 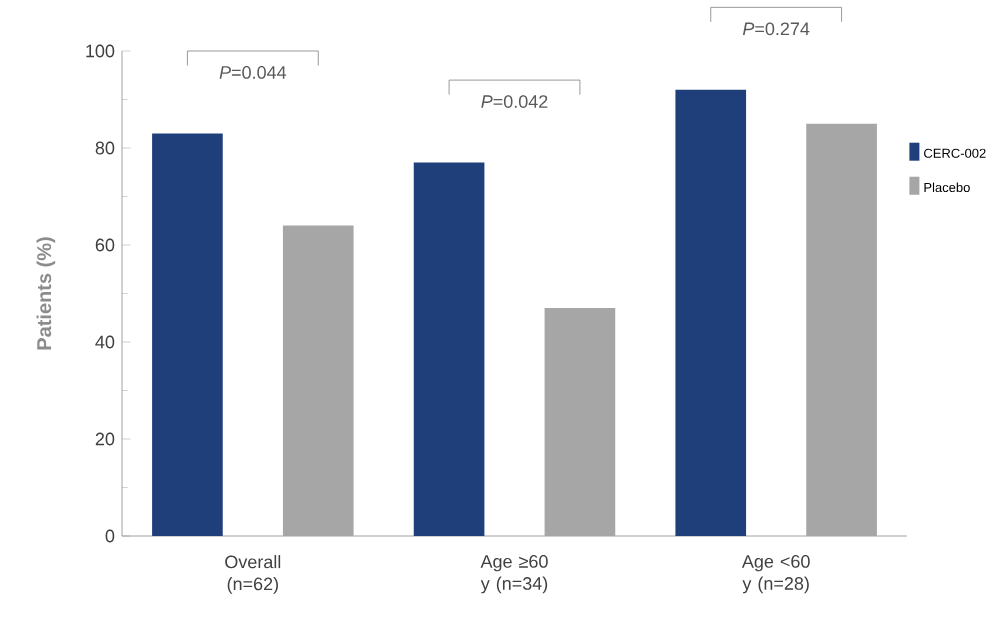 What do you see at coordinates (110, 536) in the screenshot?
I see `y-tick-label: 0` at bounding box center [110, 536].